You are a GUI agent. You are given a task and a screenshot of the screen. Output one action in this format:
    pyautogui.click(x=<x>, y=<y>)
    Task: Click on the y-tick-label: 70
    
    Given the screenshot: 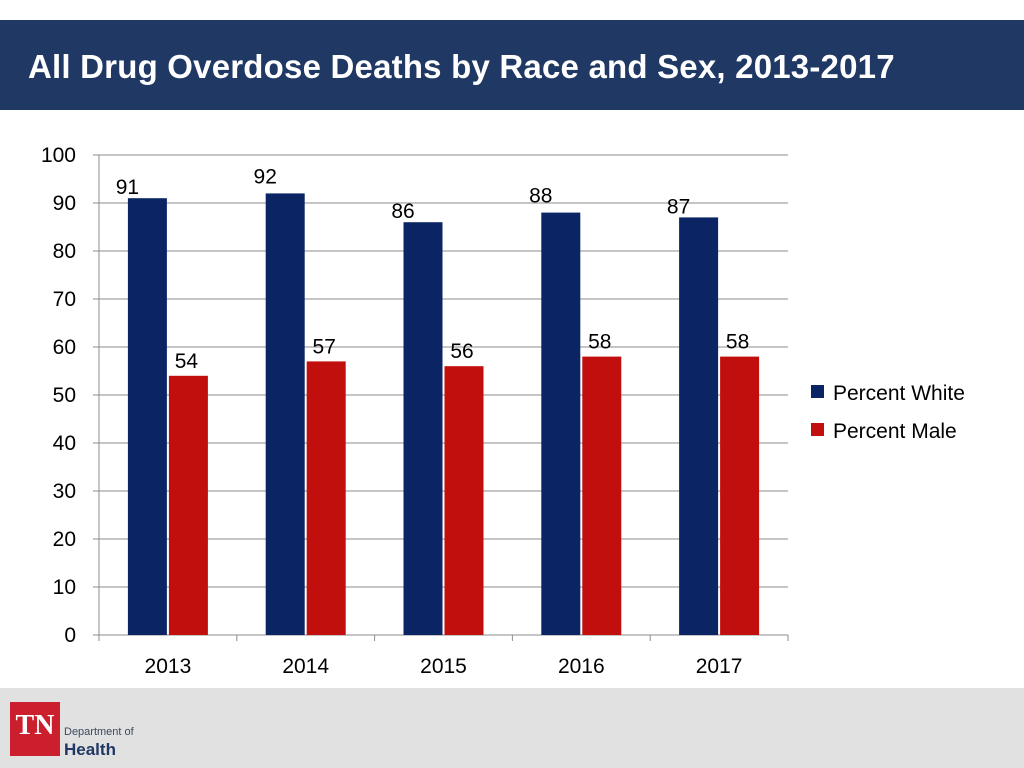 What is the action you would take?
    pyautogui.click(x=64, y=299)
    